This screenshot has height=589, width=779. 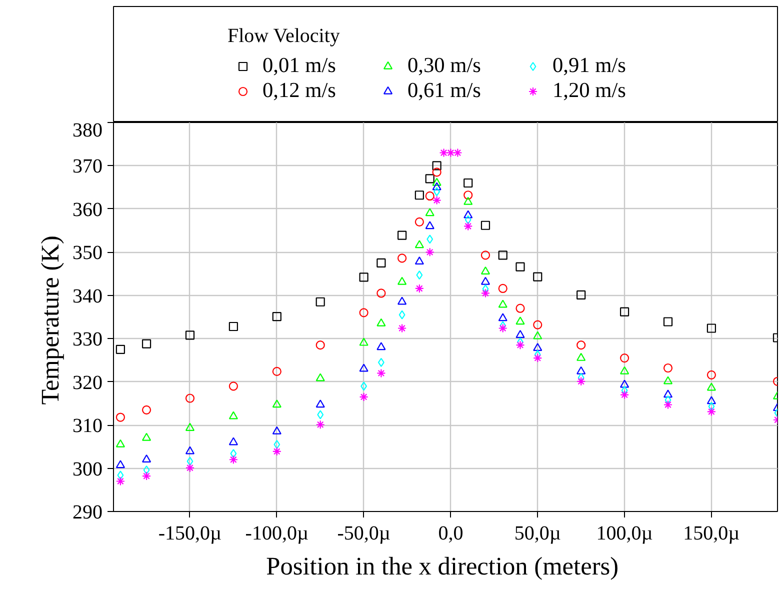 I want to click on y-tick-label: 360, so click(x=87, y=209).